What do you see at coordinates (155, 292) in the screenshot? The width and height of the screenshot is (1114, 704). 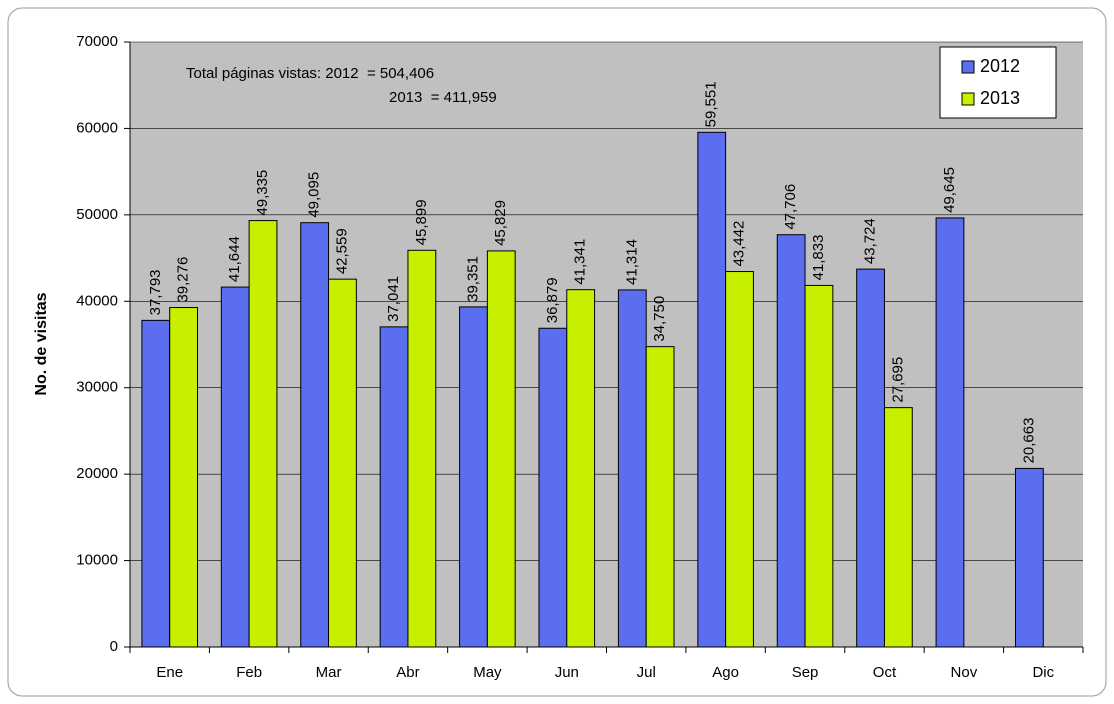 I see `value-label: 37,793` at bounding box center [155, 292].